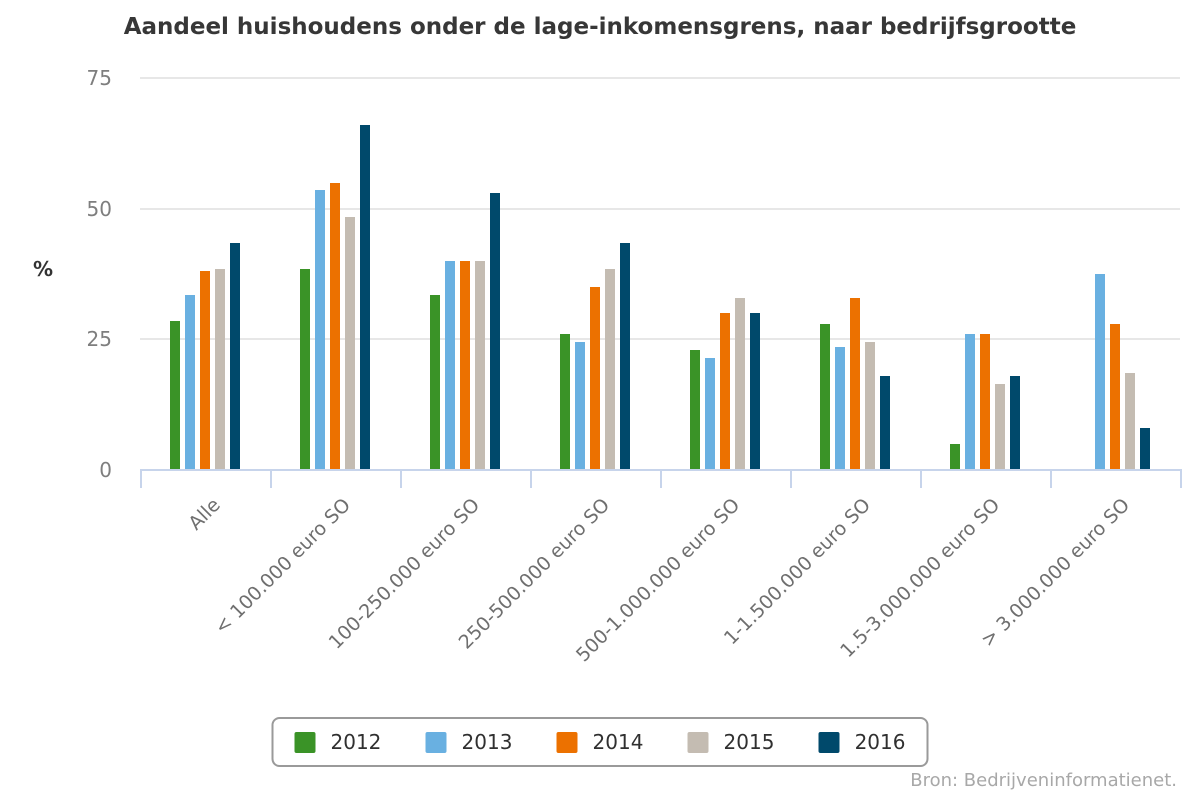  Describe the element at coordinates (698, 742) in the screenshot. I see `legend-swatch-2015` at that location.